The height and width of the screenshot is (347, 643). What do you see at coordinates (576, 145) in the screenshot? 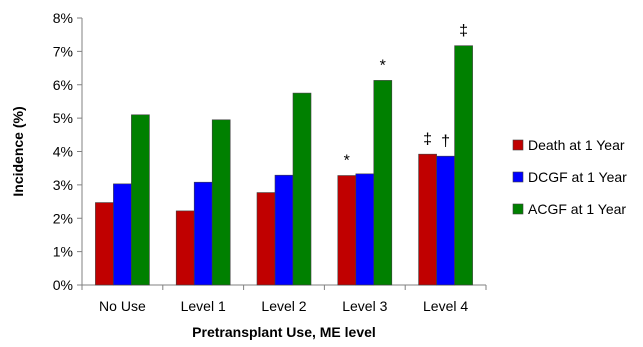
I see `legend-label: Death at 1 Year` at bounding box center [576, 145].